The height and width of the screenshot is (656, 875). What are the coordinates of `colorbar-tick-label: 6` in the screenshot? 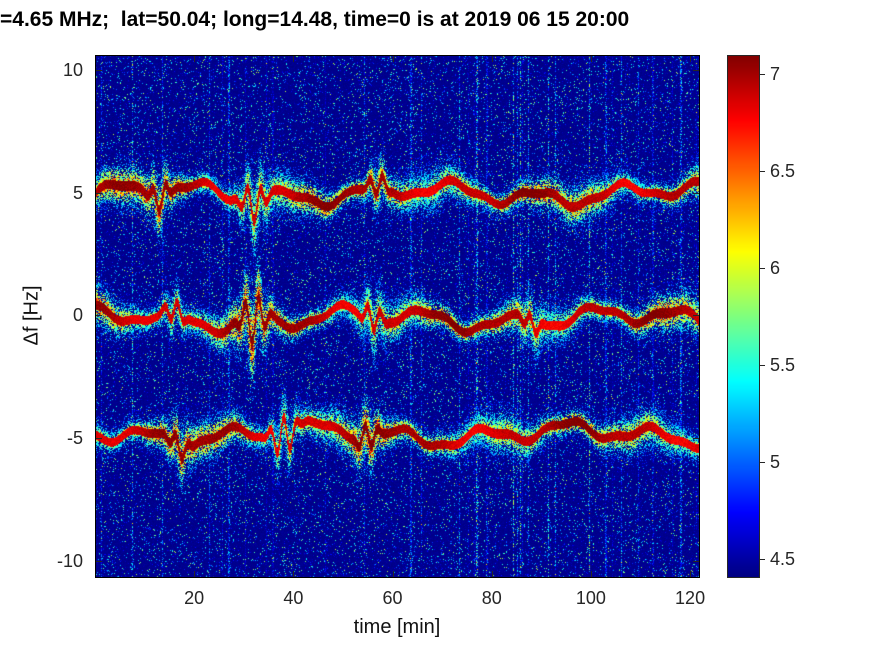 It's located at (775, 268).